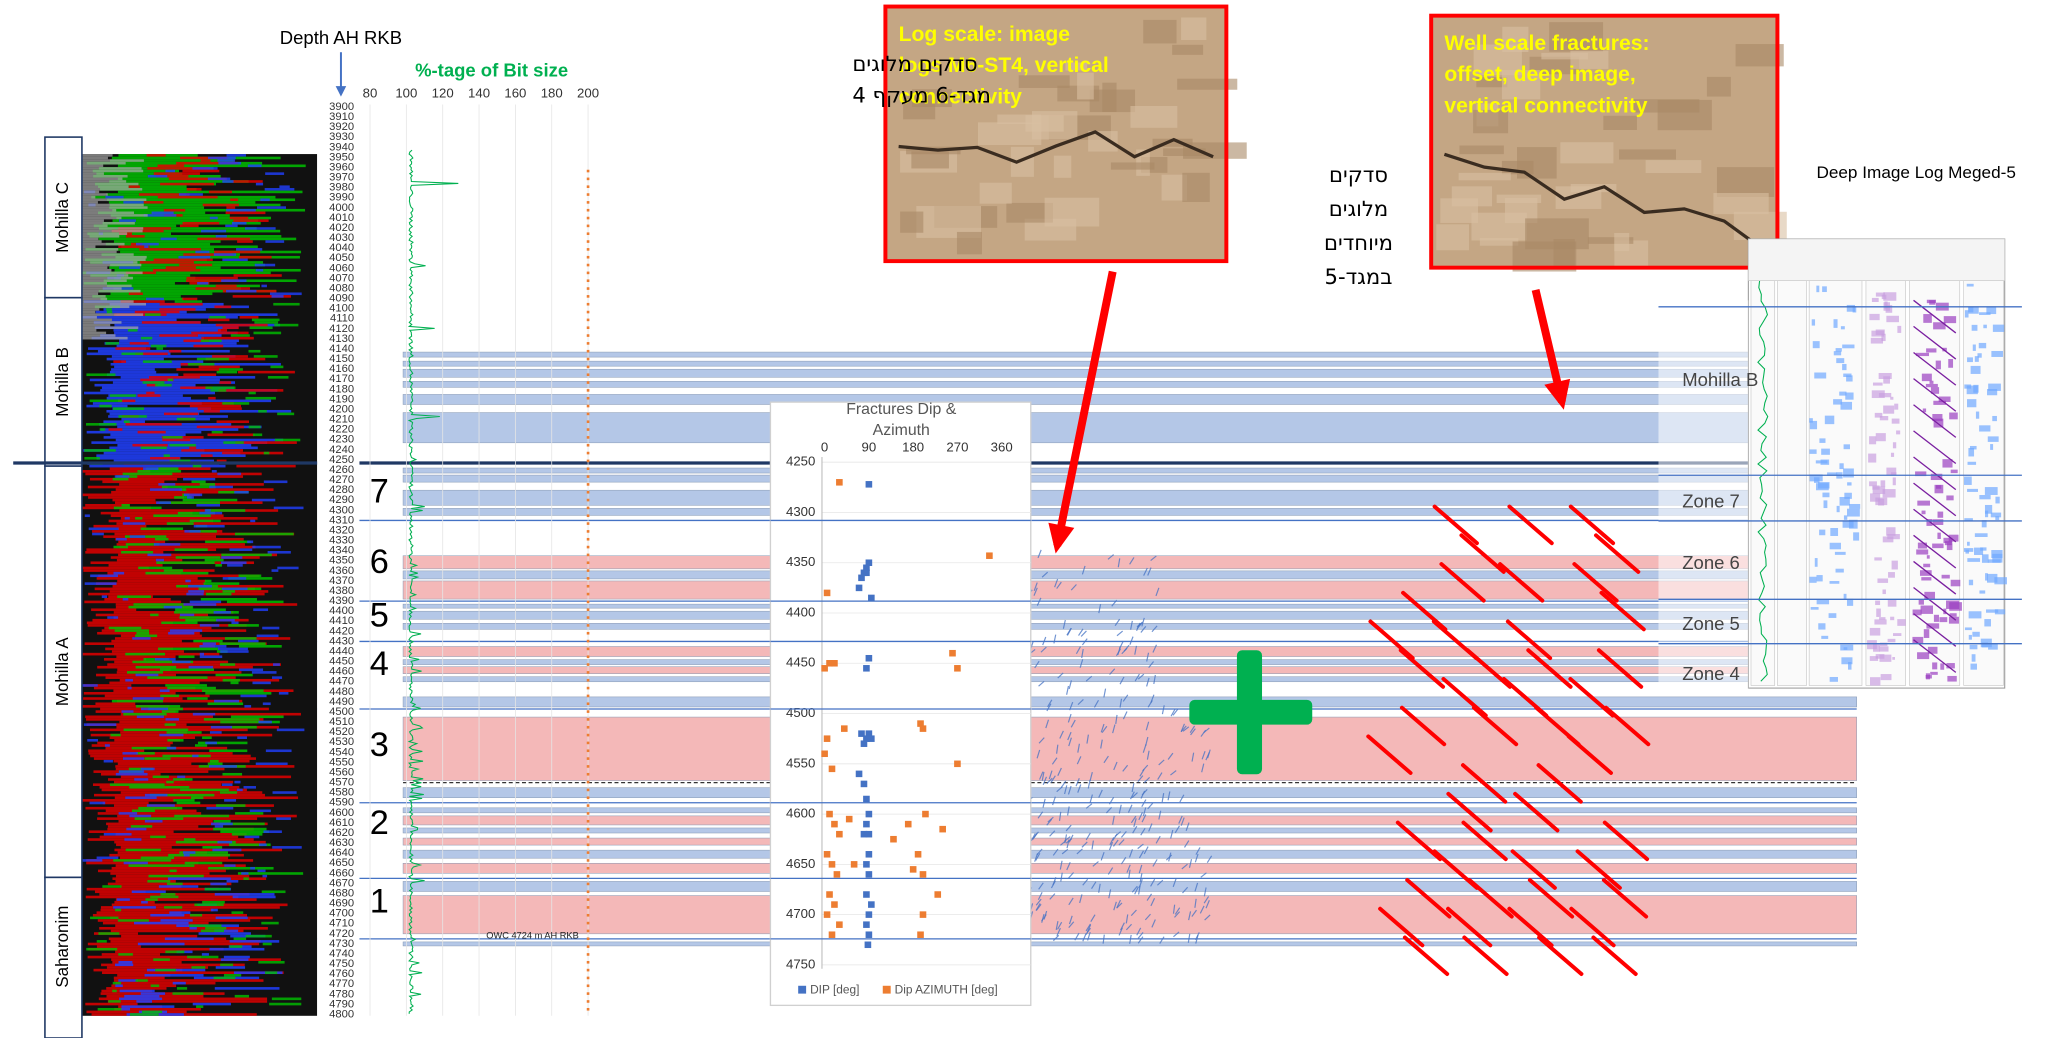 Image resolution: width=2047 pixels, height=1038 pixels. I want to click on depth-tick-label: 4460, so click(341, 672).